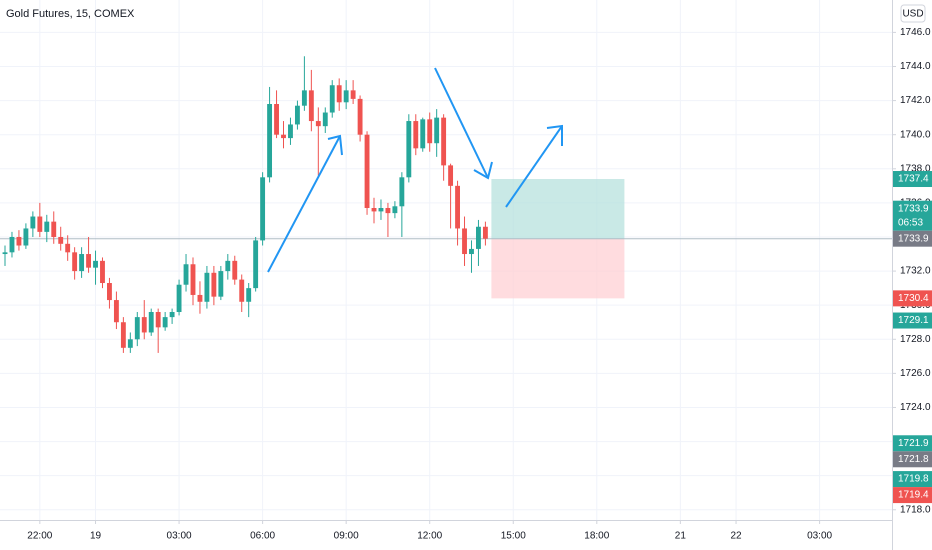  I want to click on price-label: 1733.9, so click(913, 238).